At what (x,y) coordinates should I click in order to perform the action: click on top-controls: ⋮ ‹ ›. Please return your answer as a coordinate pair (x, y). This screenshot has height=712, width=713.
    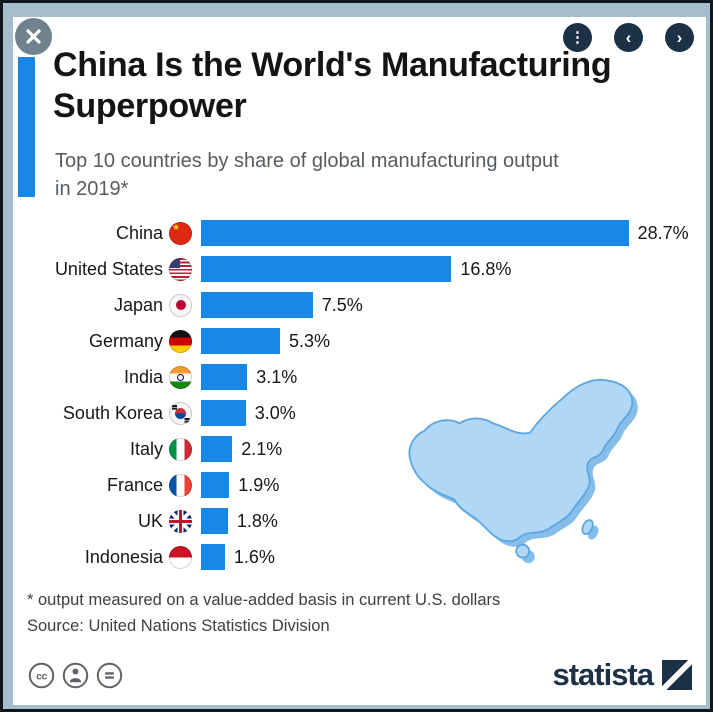
    Looking at the image, I should click on (628, 37).